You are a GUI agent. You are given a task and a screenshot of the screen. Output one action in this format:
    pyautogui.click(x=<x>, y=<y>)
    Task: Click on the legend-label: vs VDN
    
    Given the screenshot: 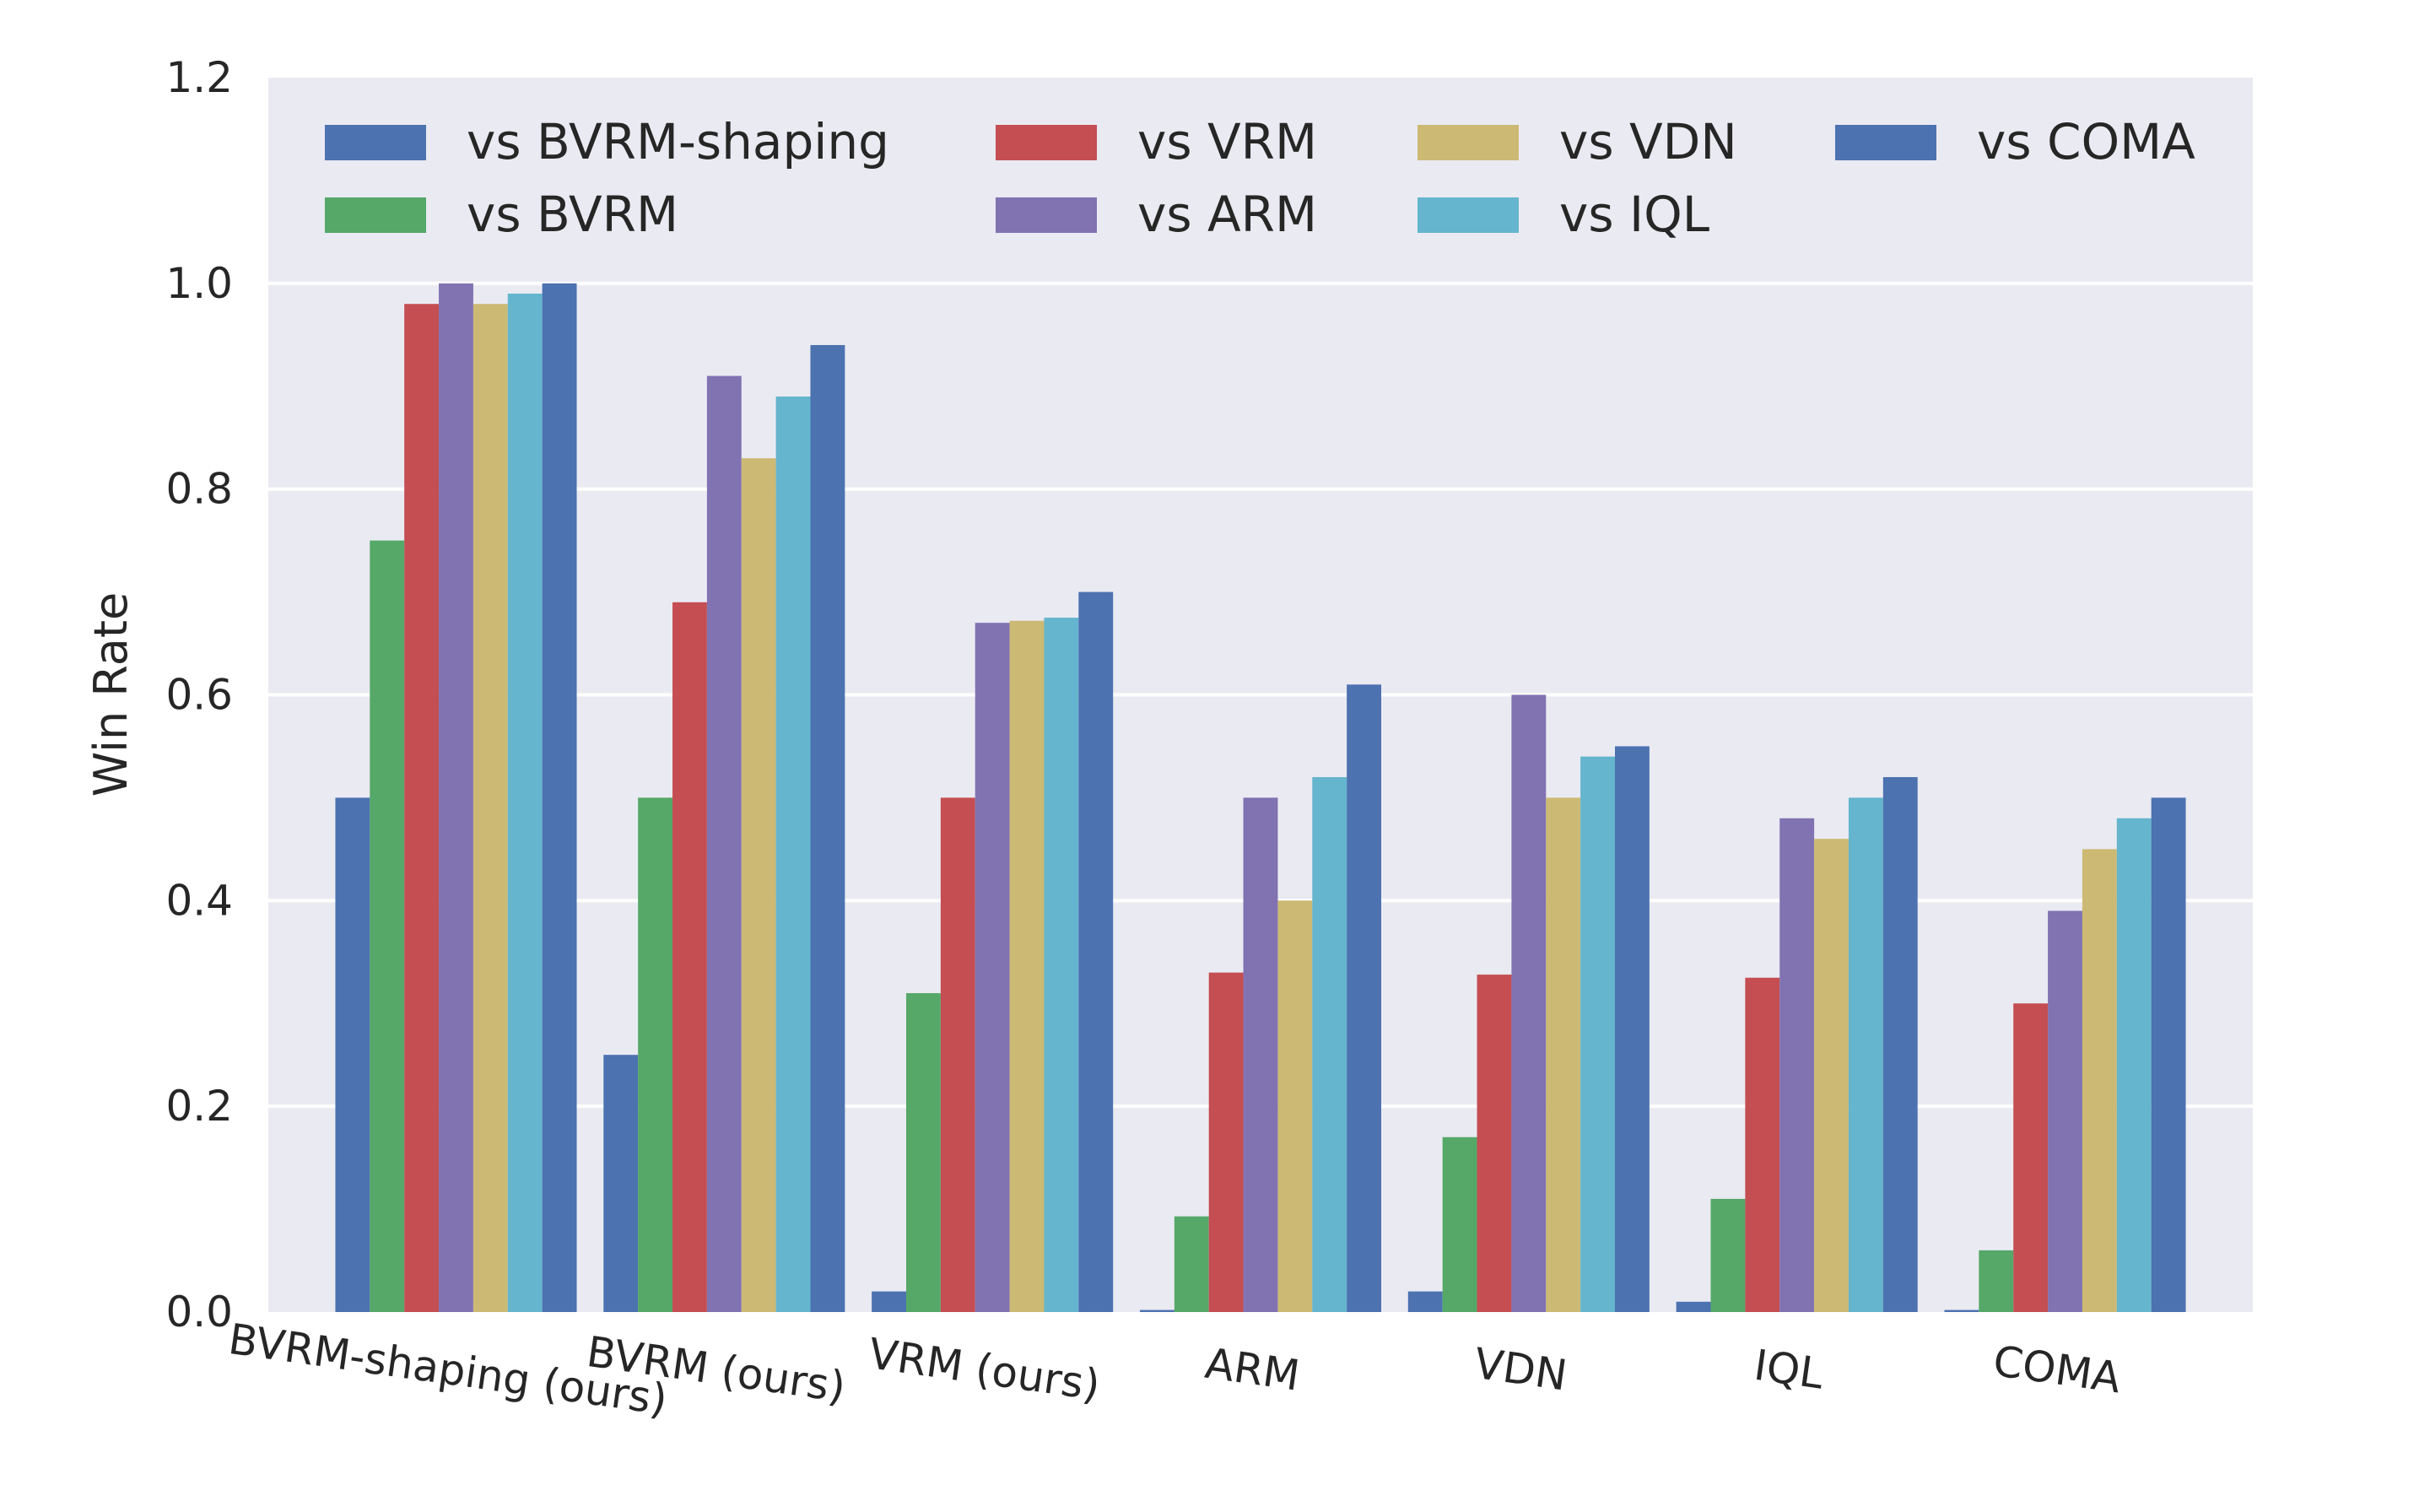 What is the action you would take?
    pyautogui.click(x=1648, y=141)
    